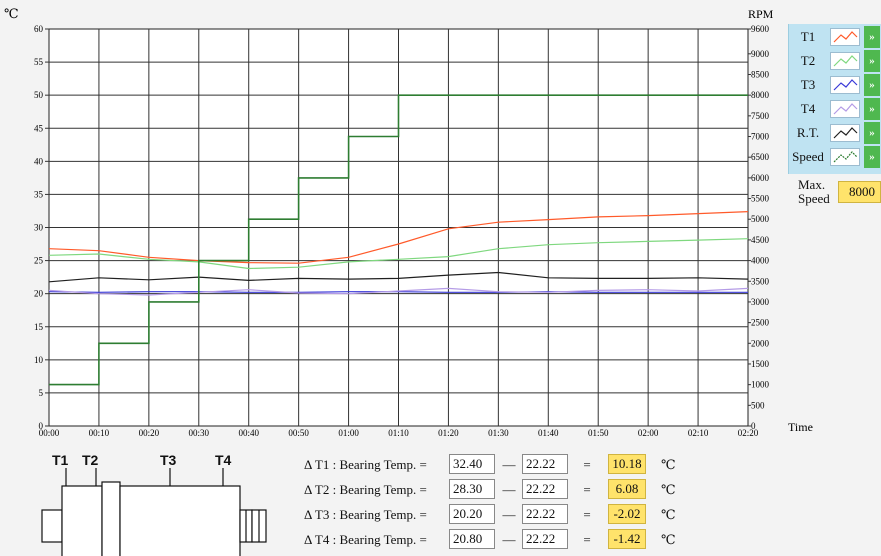 Image resolution: width=881 pixels, height=556 pixels. Describe the element at coordinates (472, 539) in the screenshot. I see `bearing-temp-field: 20.80` at that location.